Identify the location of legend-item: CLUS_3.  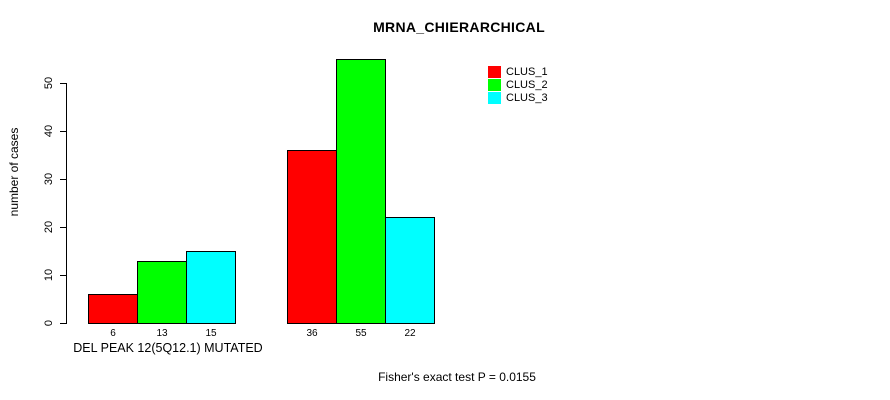
(518, 98).